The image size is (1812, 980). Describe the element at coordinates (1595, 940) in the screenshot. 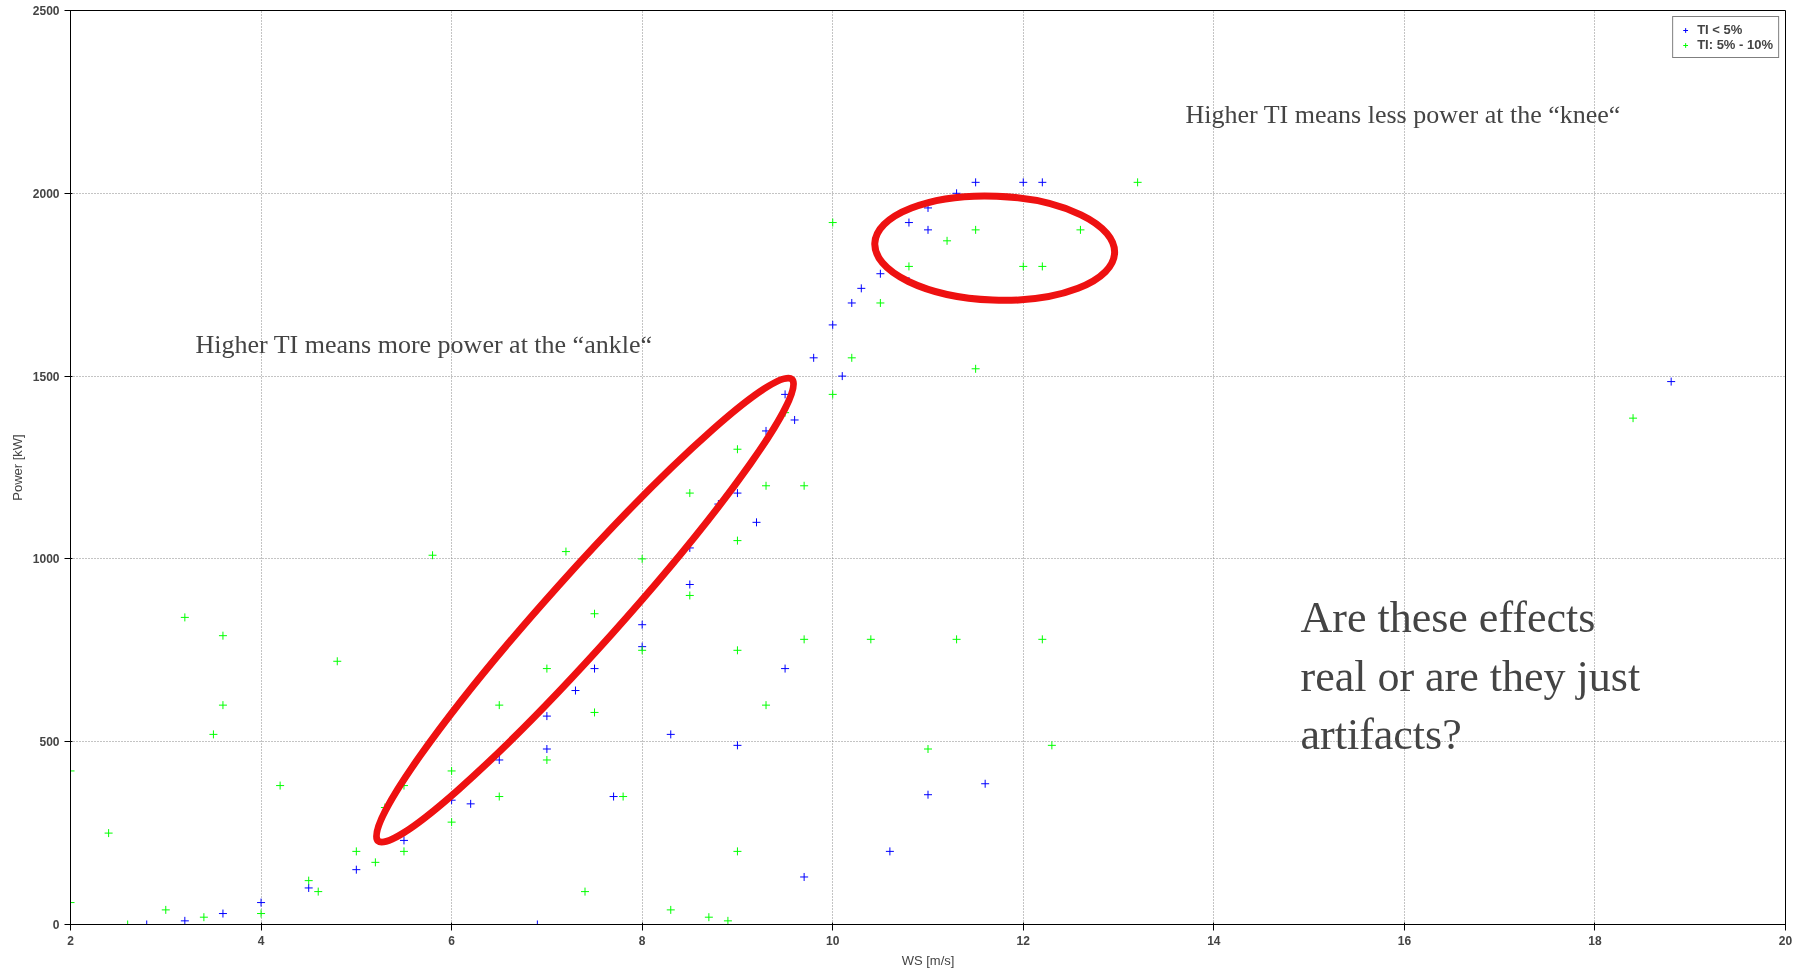

I see `x-tick-label: 18` at that location.